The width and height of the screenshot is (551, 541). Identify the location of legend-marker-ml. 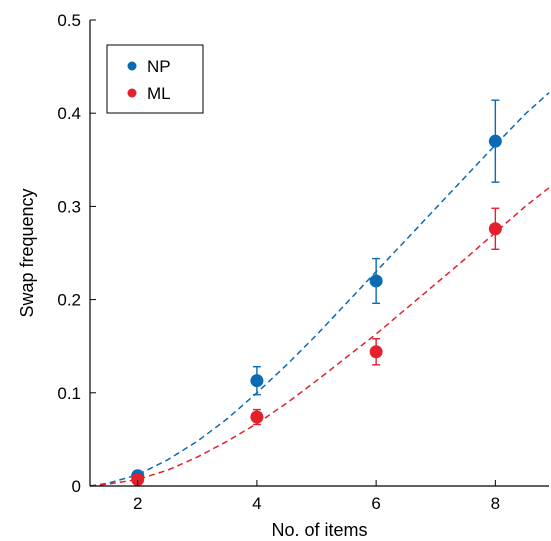
(132, 93).